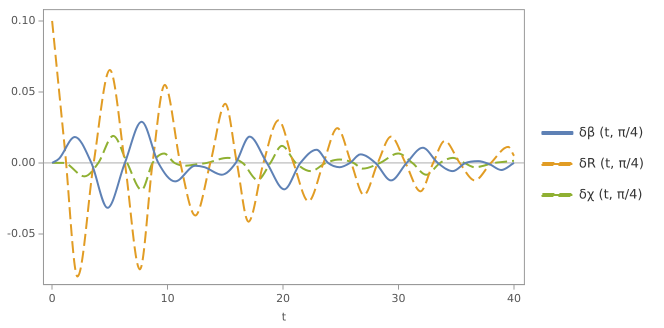  Describe the element at coordinates (514, 299) in the screenshot. I see `x-tick-label: 40` at that location.